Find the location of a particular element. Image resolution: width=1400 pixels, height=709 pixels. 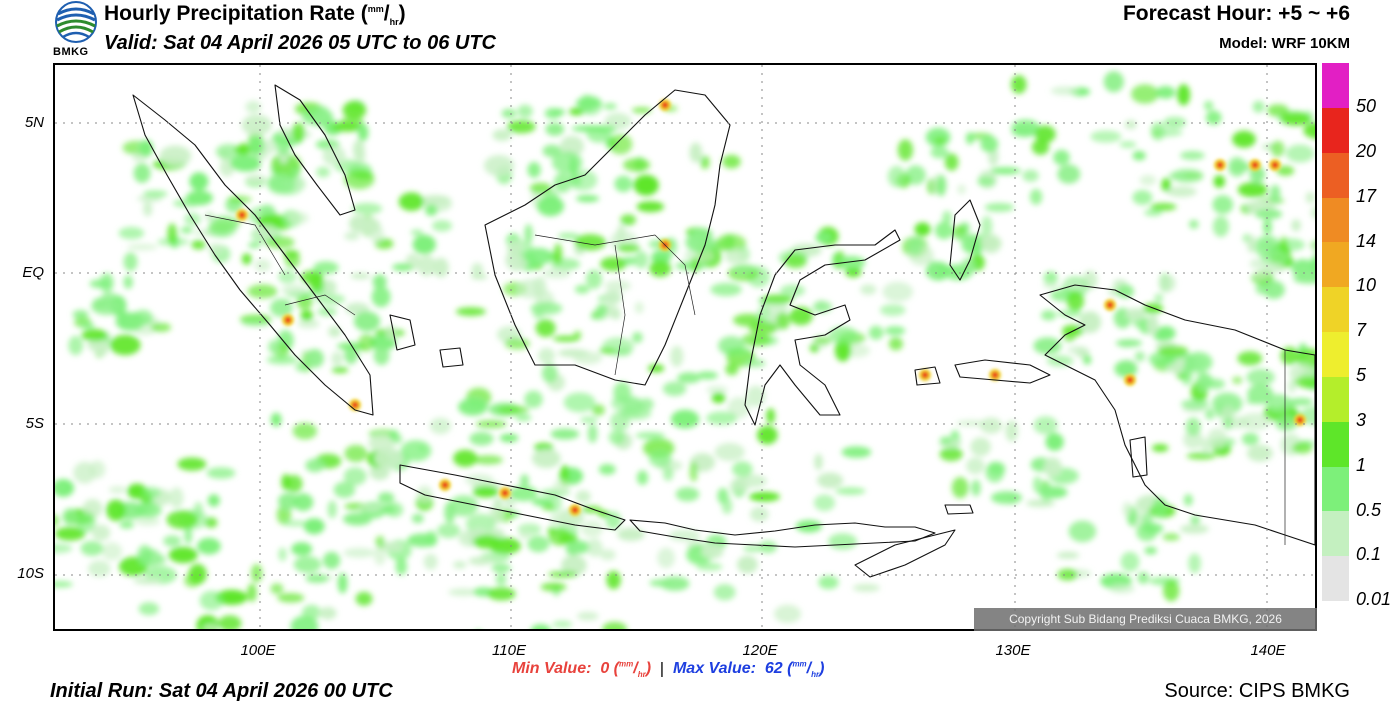

nusa-tenggara-coast is located at coordinates (782, 533).